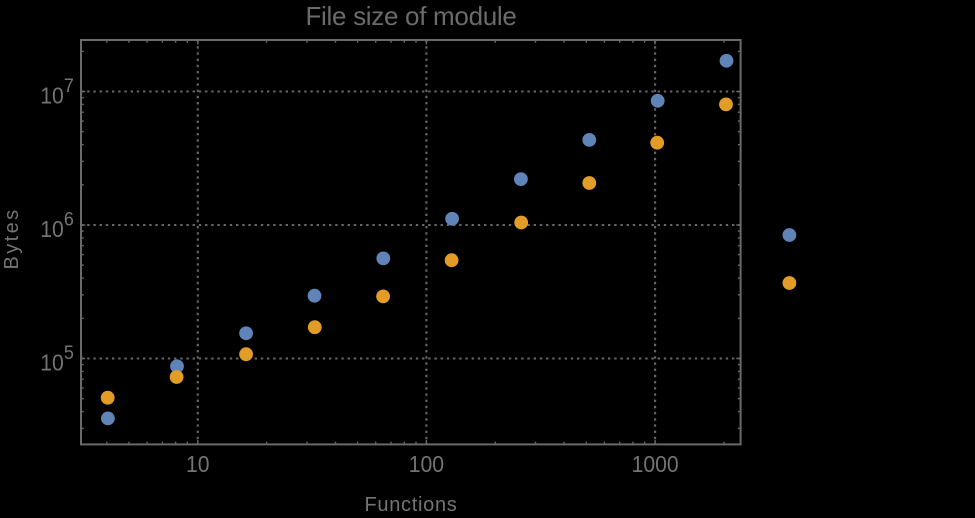  I want to click on svg-text: 10, so click(198, 464).